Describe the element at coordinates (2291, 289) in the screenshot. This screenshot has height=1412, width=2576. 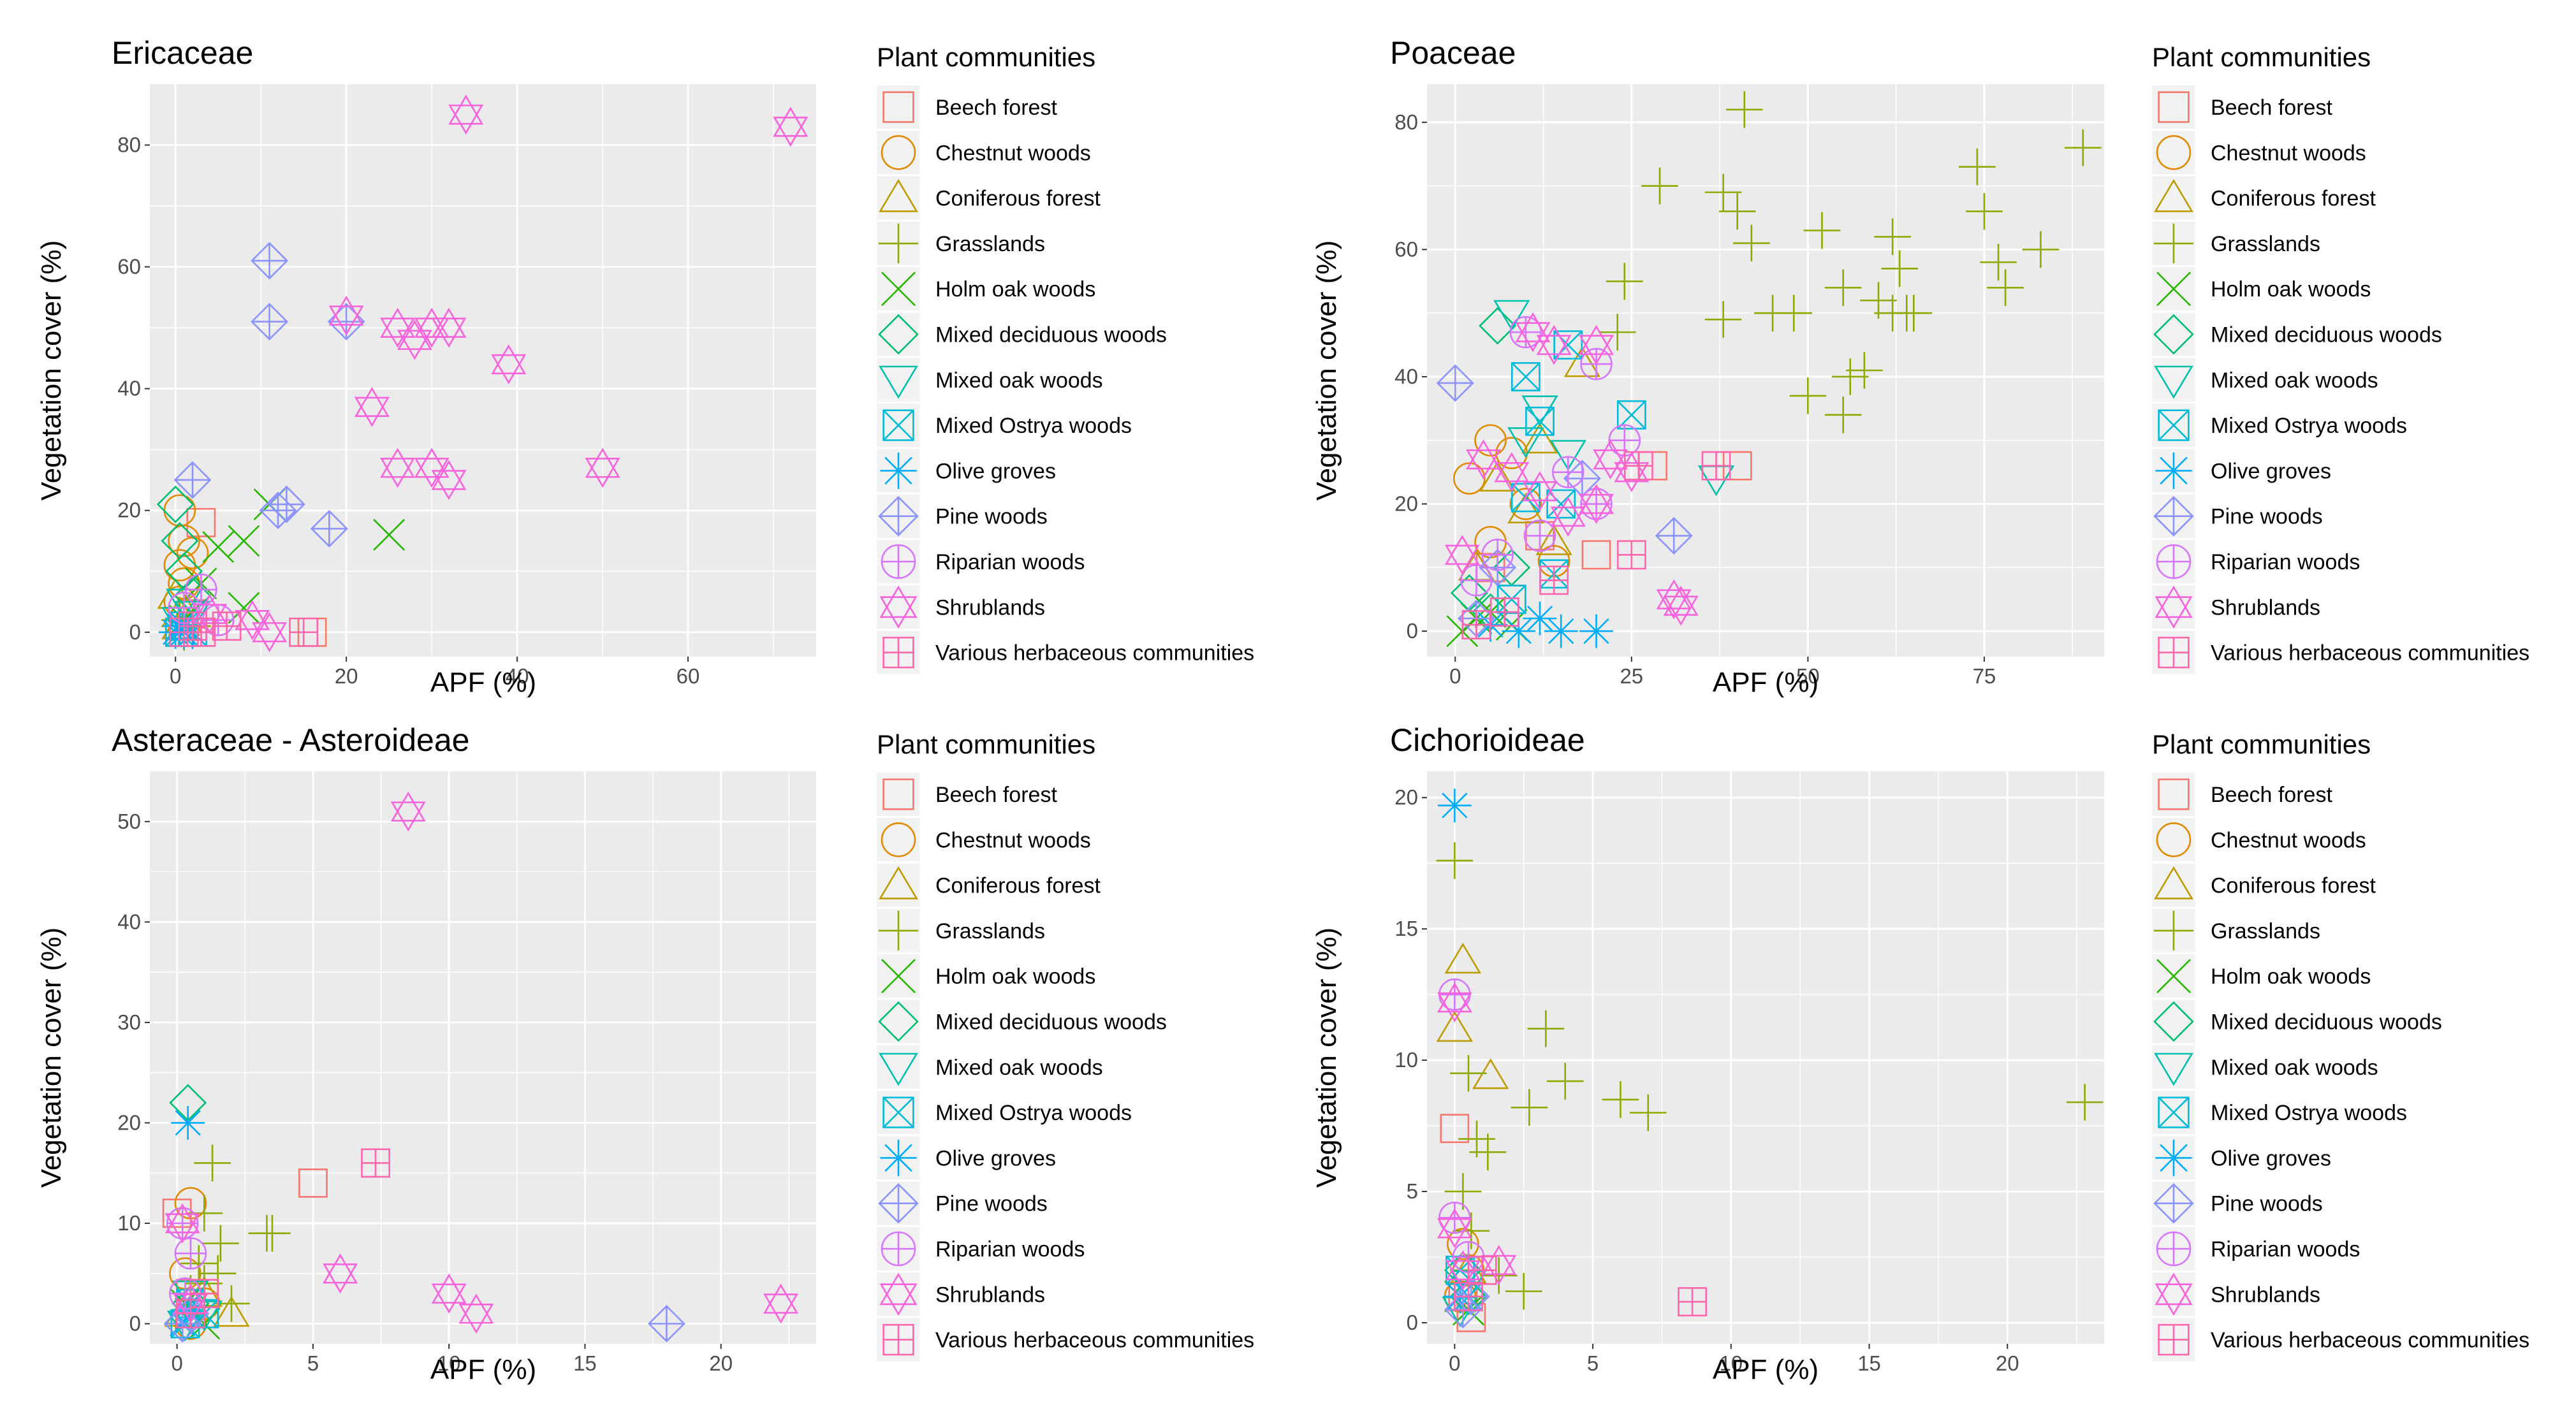
I see `legend-label: Holm oak woods` at that location.